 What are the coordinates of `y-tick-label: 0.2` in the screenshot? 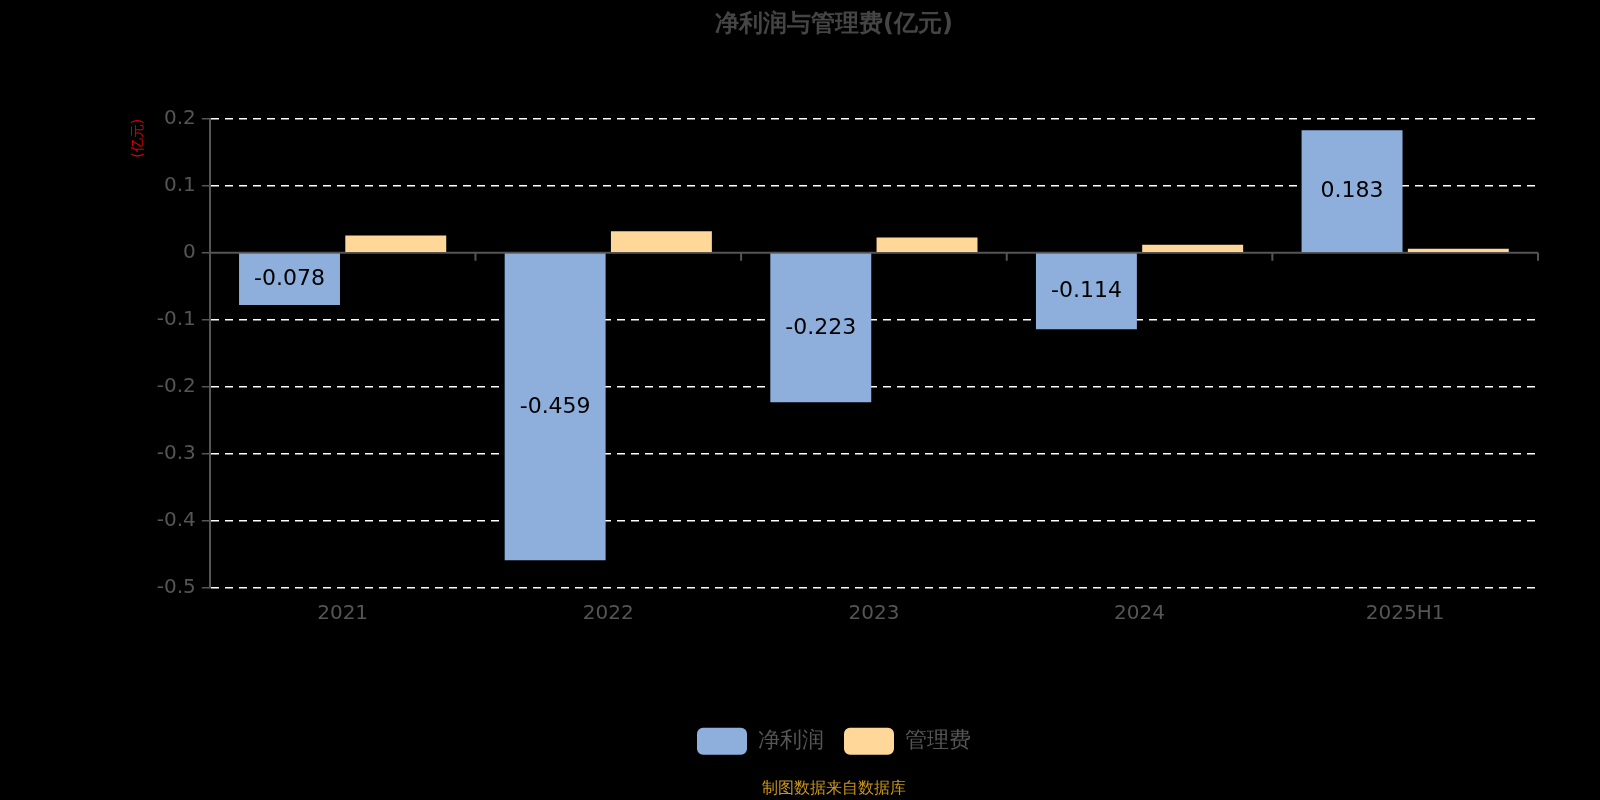 It's located at (180, 117).